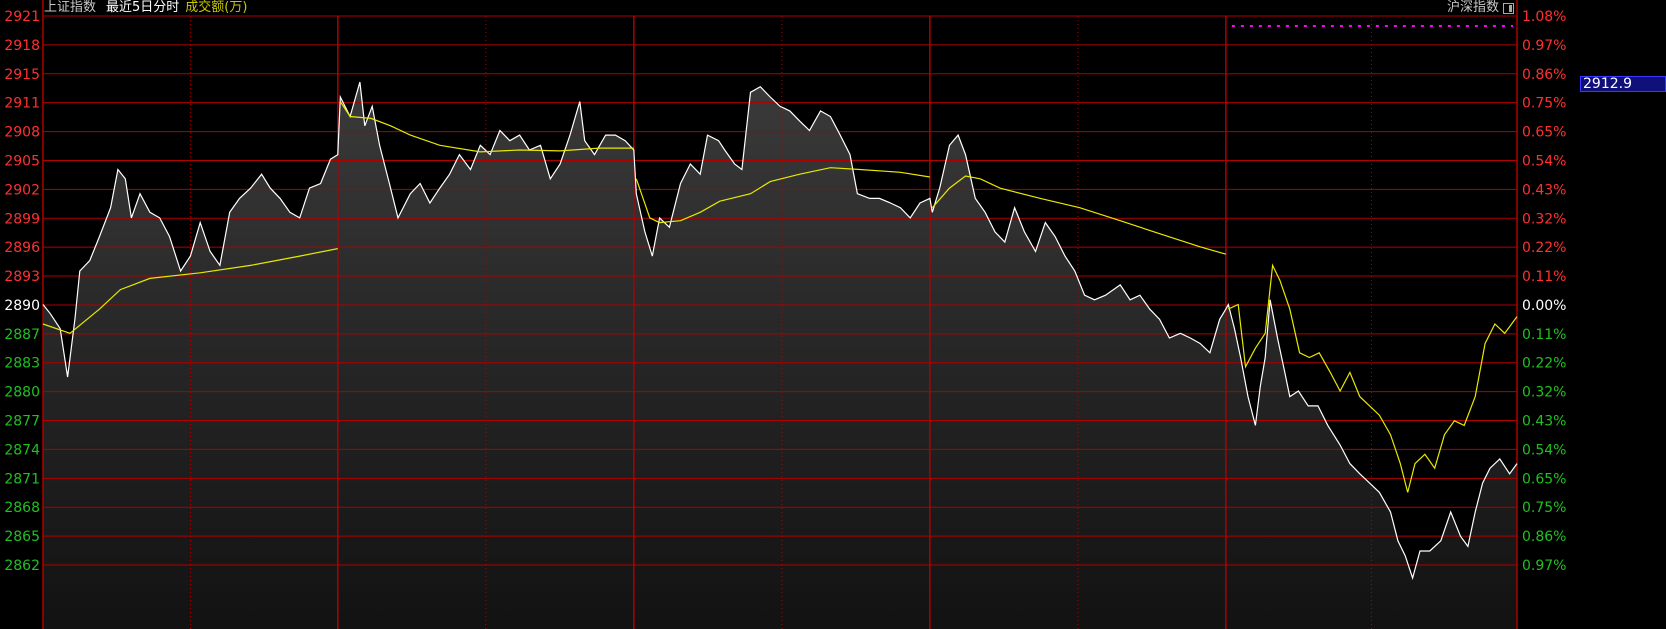 This screenshot has width=1666, height=629. What do you see at coordinates (190, 291) in the screenshot?
I see `average-line-average_day1` at bounding box center [190, 291].